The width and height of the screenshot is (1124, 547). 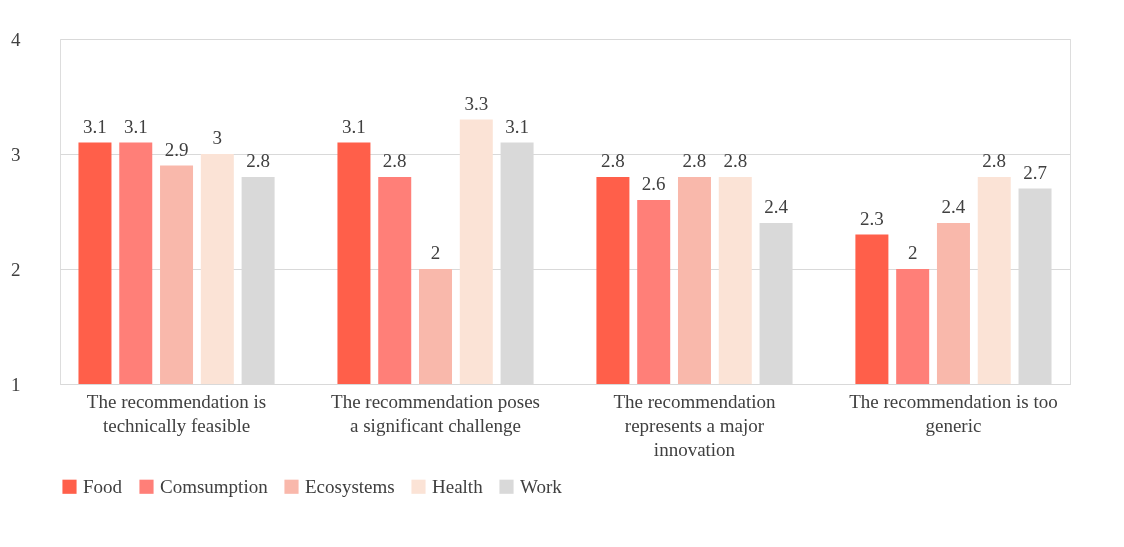 What do you see at coordinates (16, 154) in the screenshot?
I see `y-tick-label: 3` at bounding box center [16, 154].